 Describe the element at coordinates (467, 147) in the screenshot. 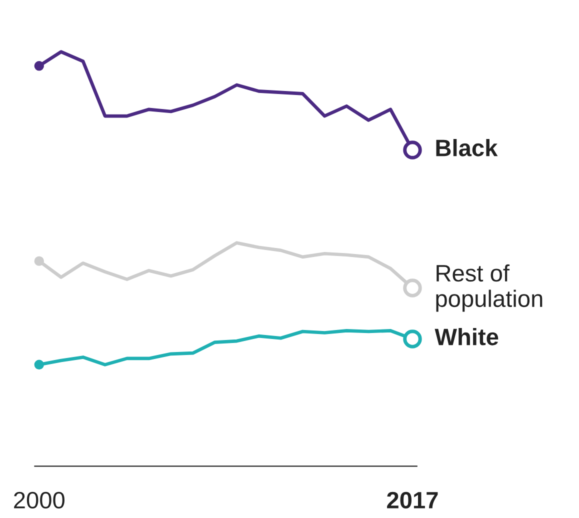

I see `series-label: Black` at that location.